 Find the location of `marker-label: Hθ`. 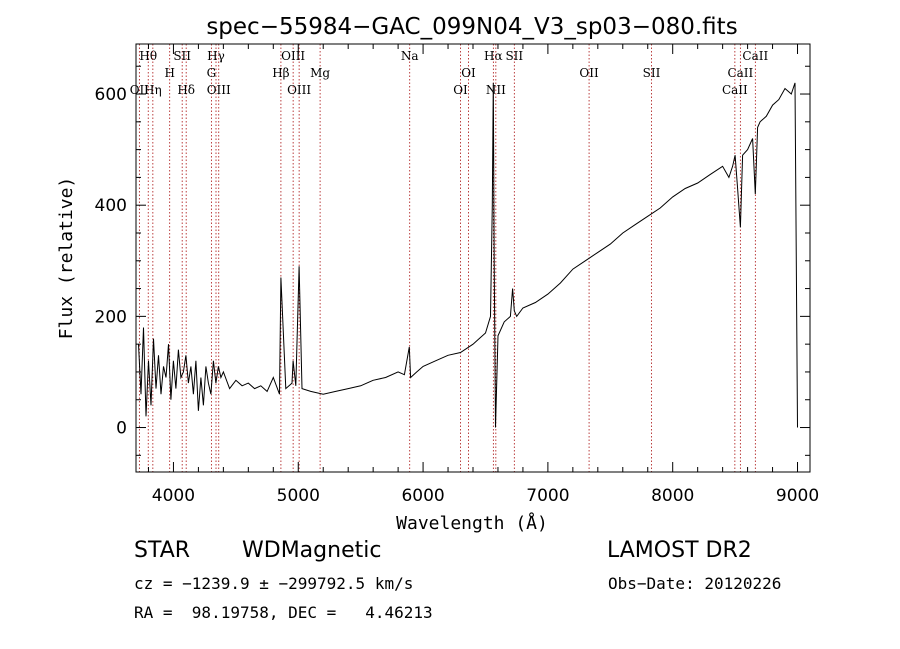

marker-label: Hθ is located at coordinates (148, 56).